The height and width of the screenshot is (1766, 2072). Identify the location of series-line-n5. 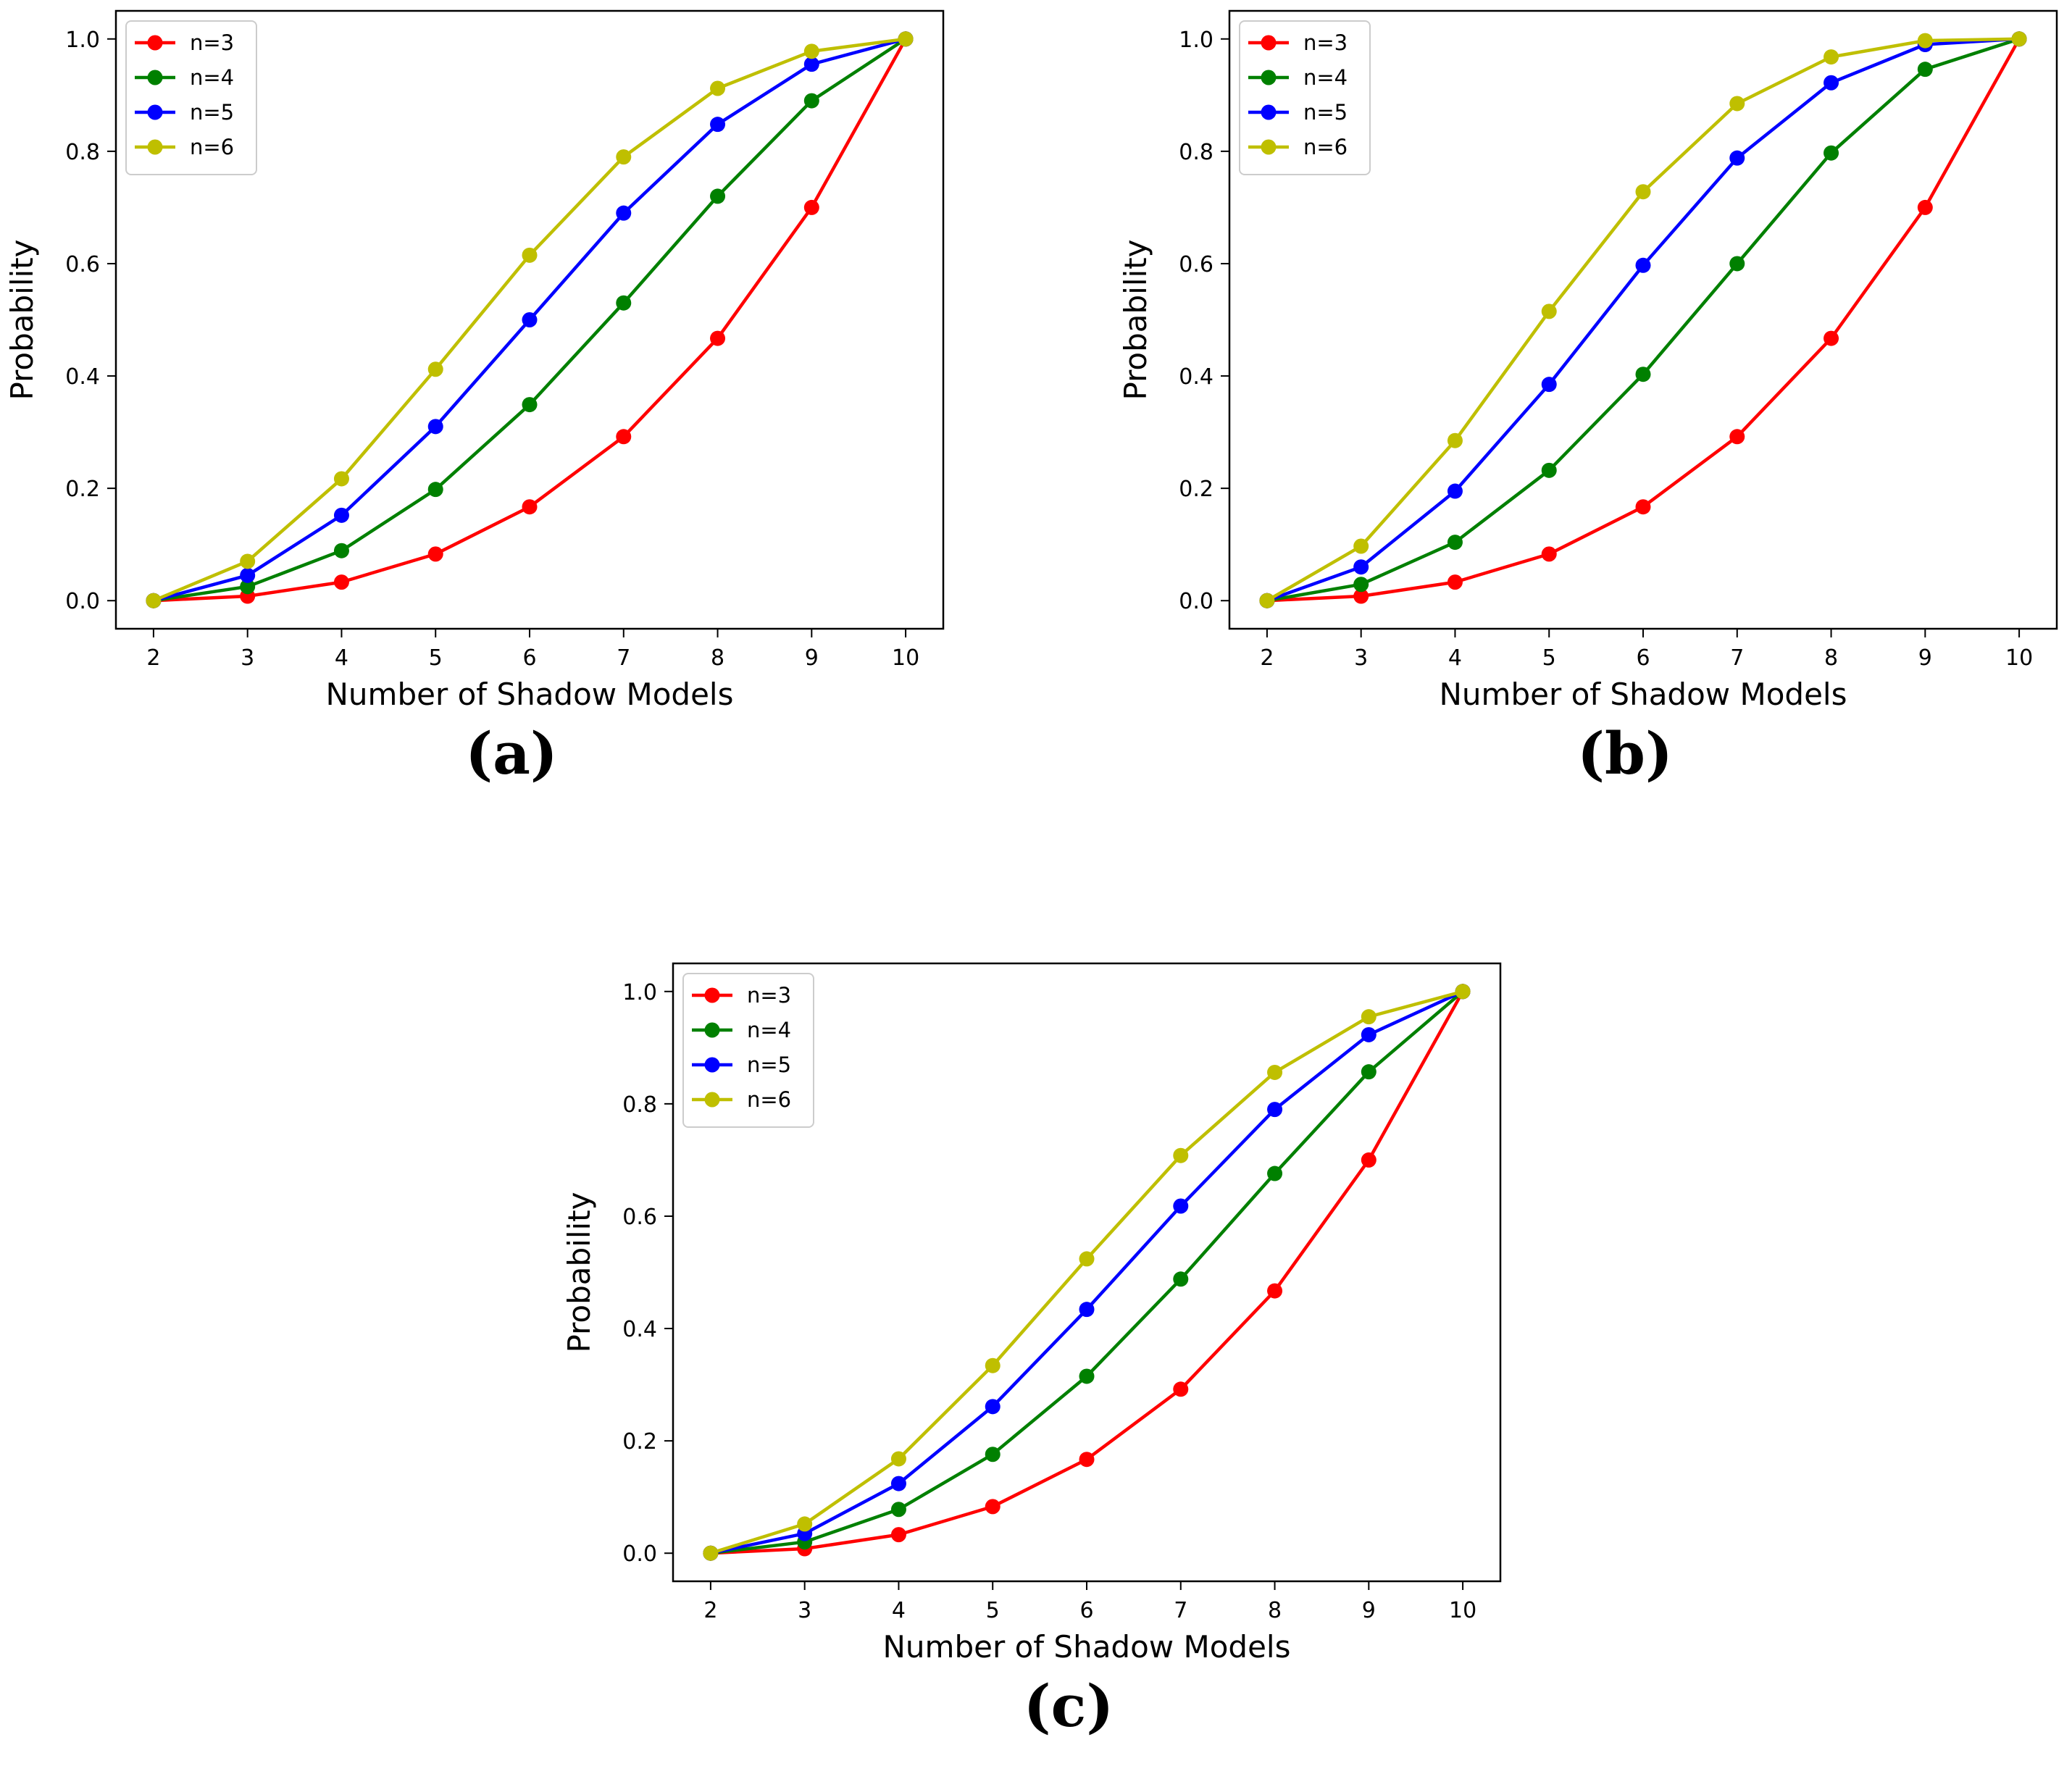
(1087, 1272).